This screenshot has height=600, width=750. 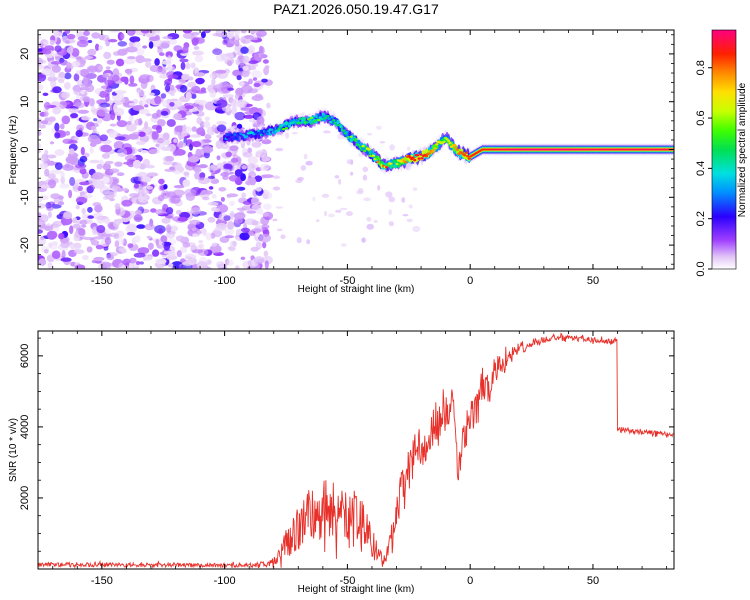 I want to click on y-tick-label: -20, so click(x=25, y=245).